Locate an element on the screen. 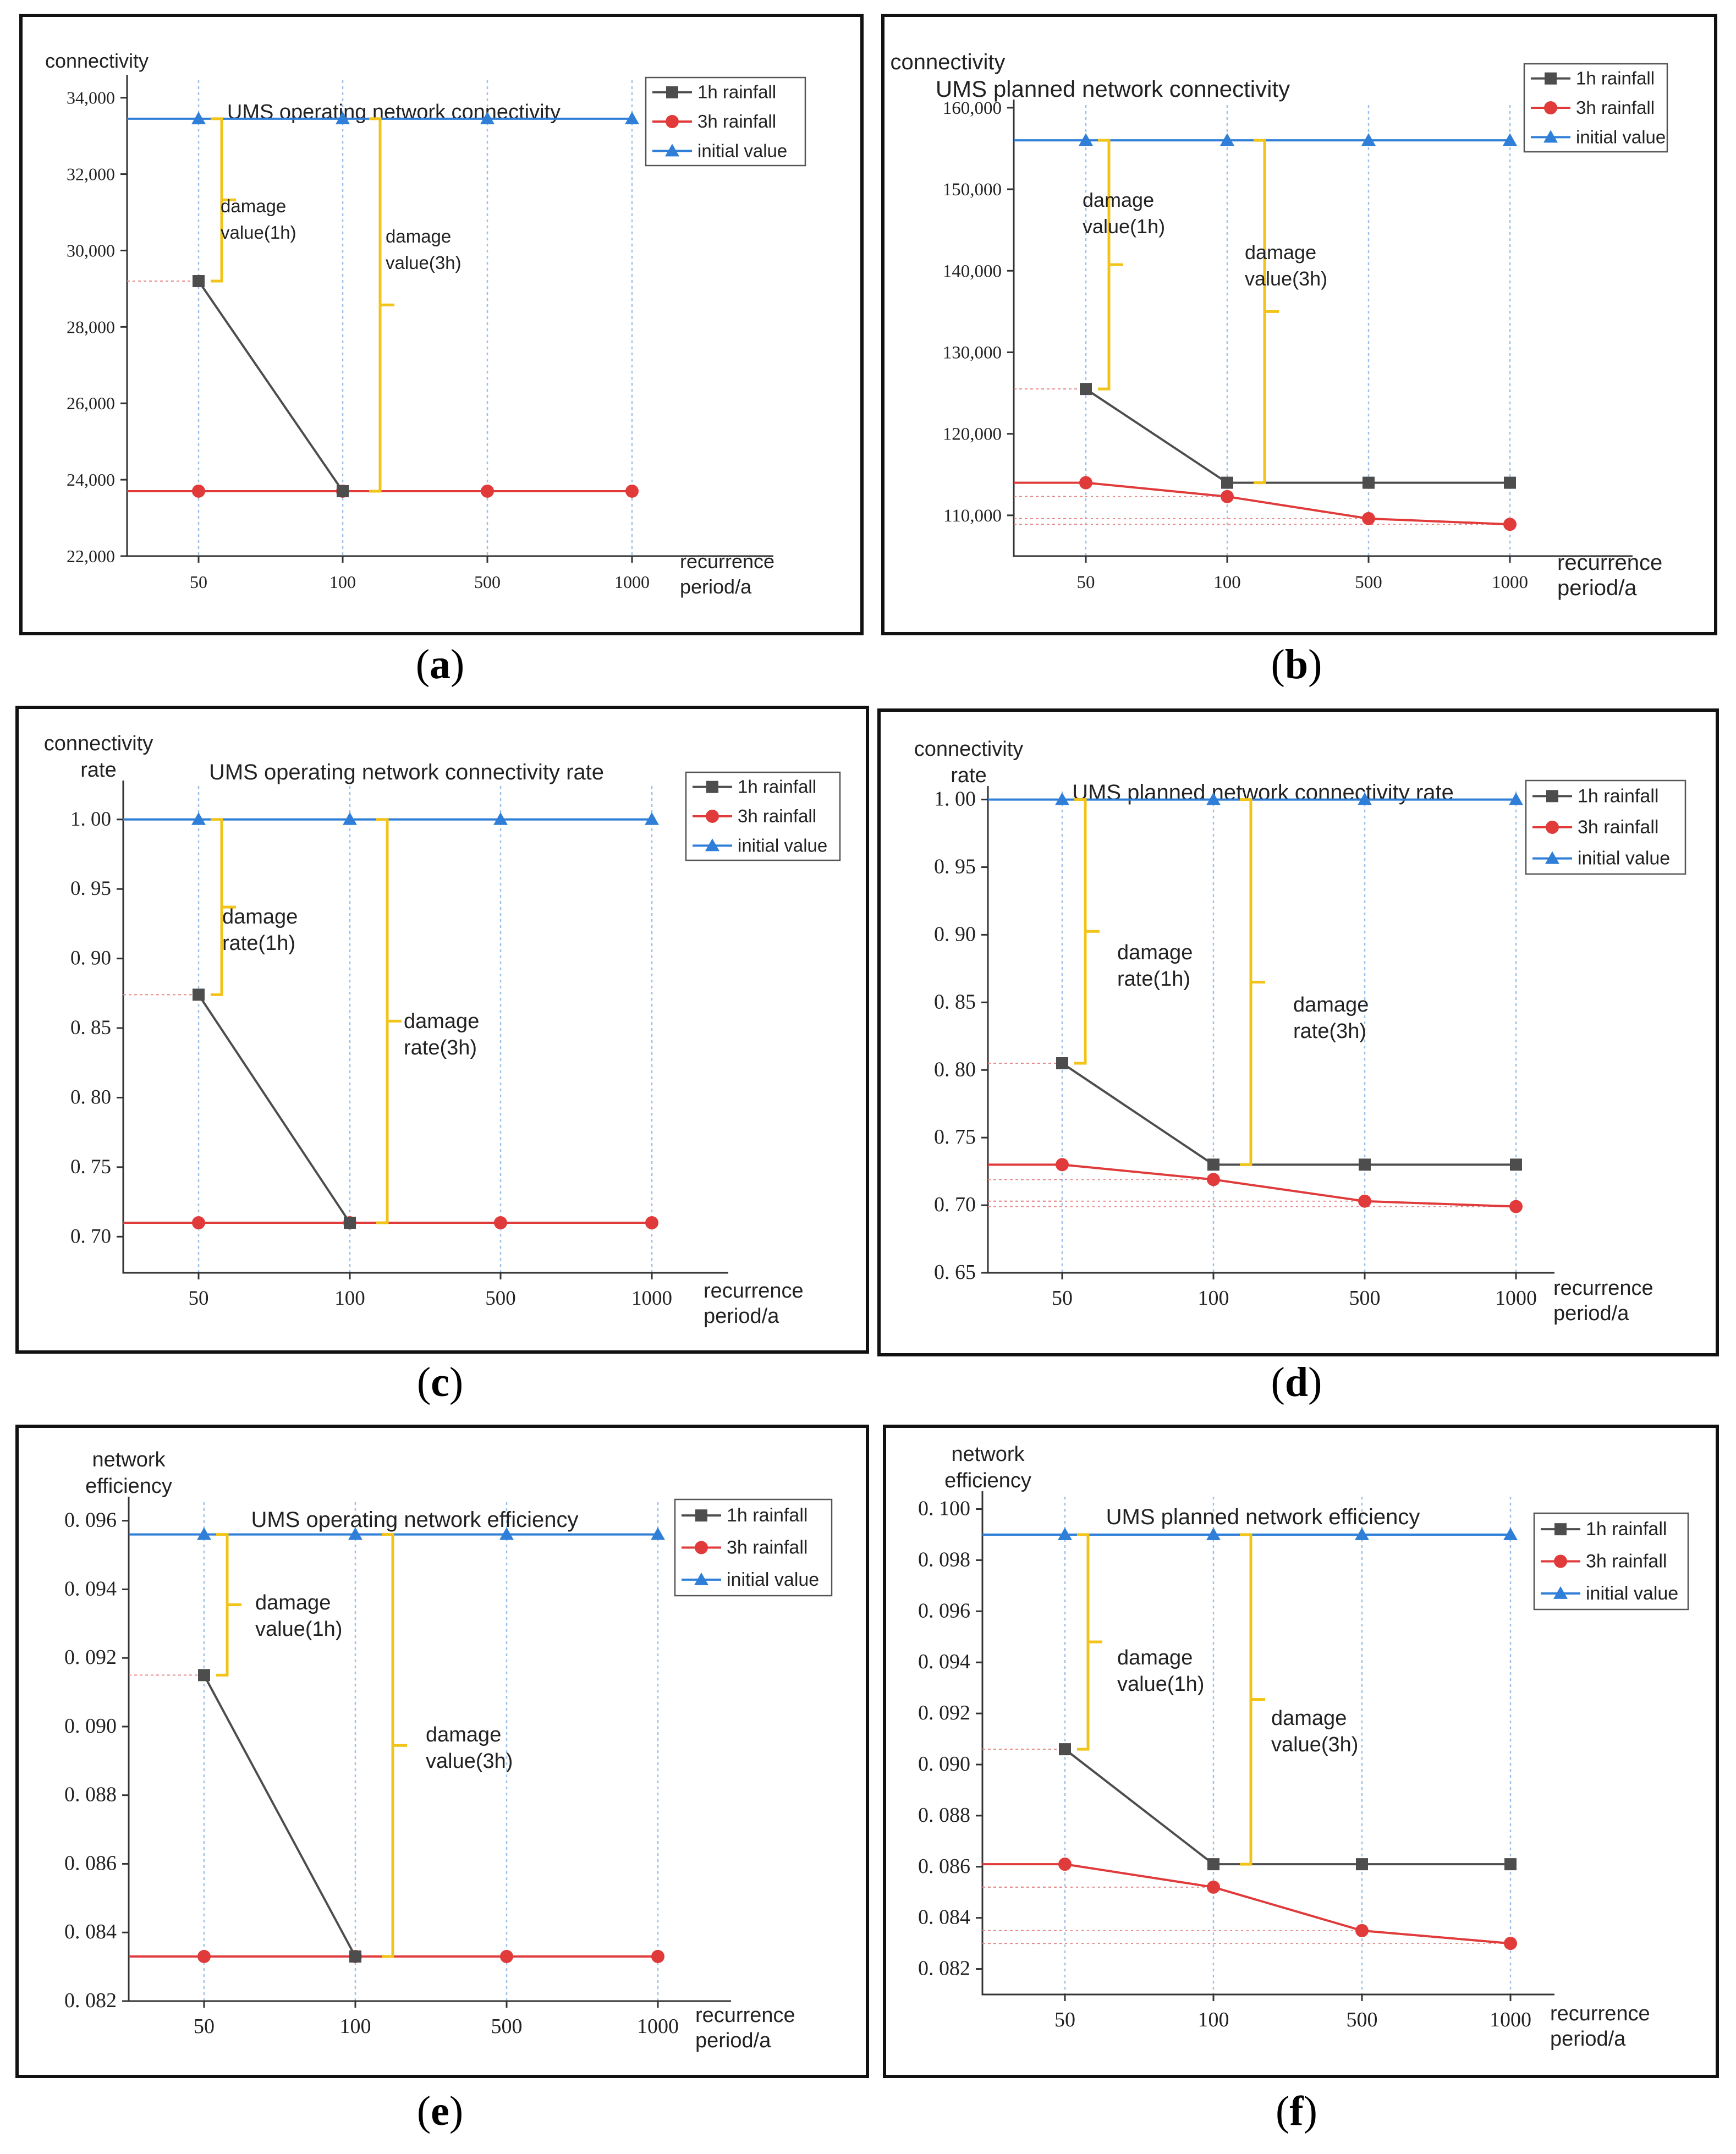 The image size is (1736, 2154). y-tick-label: 0. 90 is located at coordinates (955, 934).